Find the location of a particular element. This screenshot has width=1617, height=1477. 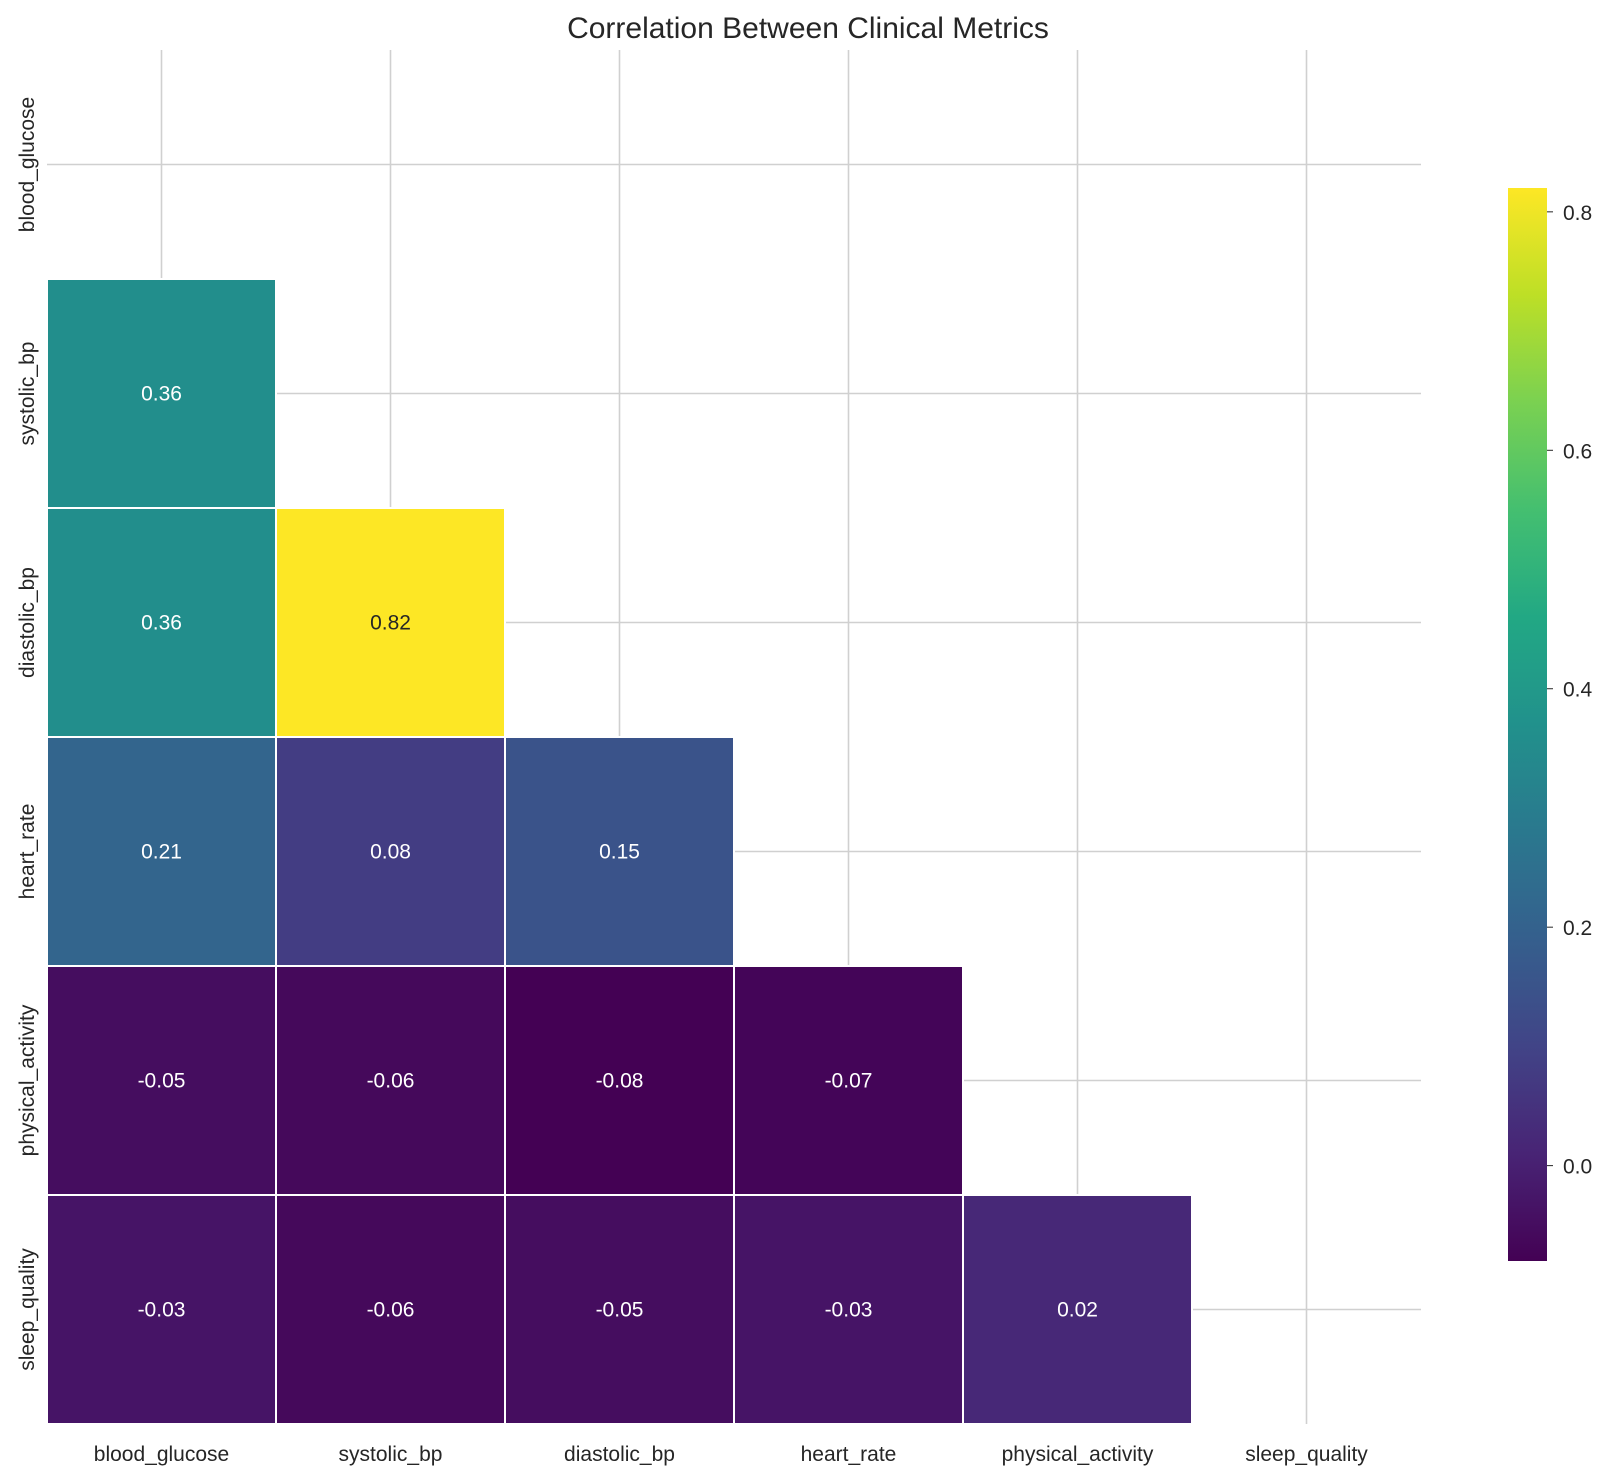

cell-label-diastolic_bp-systolic_bp: 0.82 is located at coordinates (390, 623).